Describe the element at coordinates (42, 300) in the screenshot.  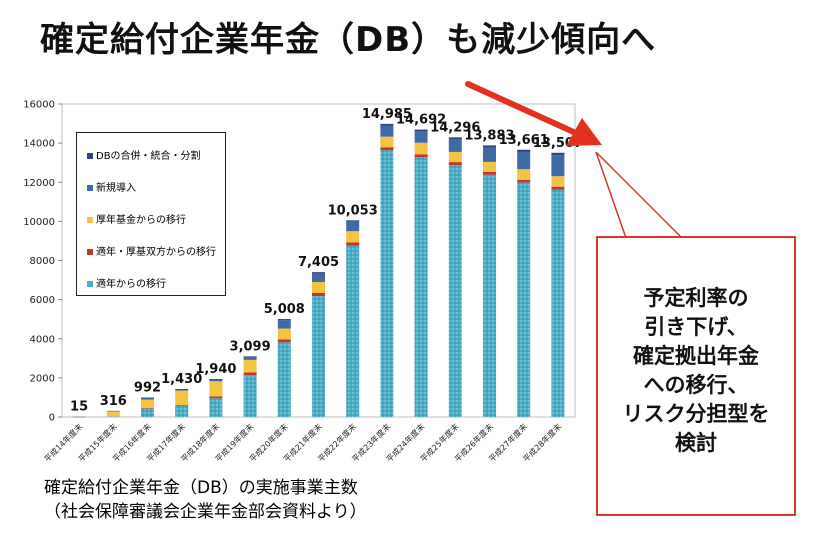
I see `y-tick-label: 6000` at that location.